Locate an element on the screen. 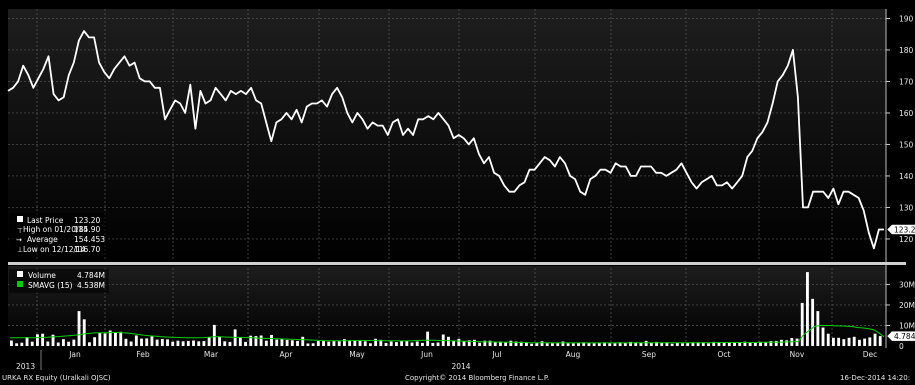 The image size is (915, 385). month-tick-label: Jun is located at coordinates (426, 354).